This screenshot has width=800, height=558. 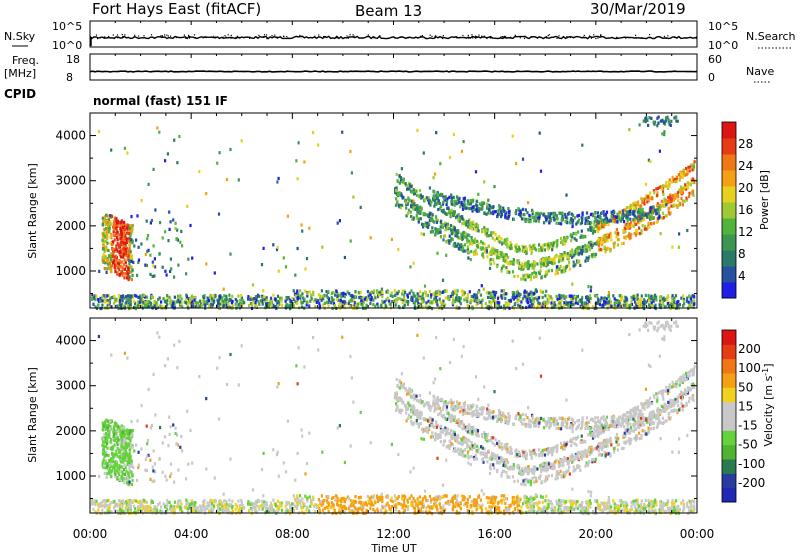 What do you see at coordinates (176, 9) in the screenshot?
I see `station-title: Fort Hays East (fitACF)` at bounding box center [176, 9].